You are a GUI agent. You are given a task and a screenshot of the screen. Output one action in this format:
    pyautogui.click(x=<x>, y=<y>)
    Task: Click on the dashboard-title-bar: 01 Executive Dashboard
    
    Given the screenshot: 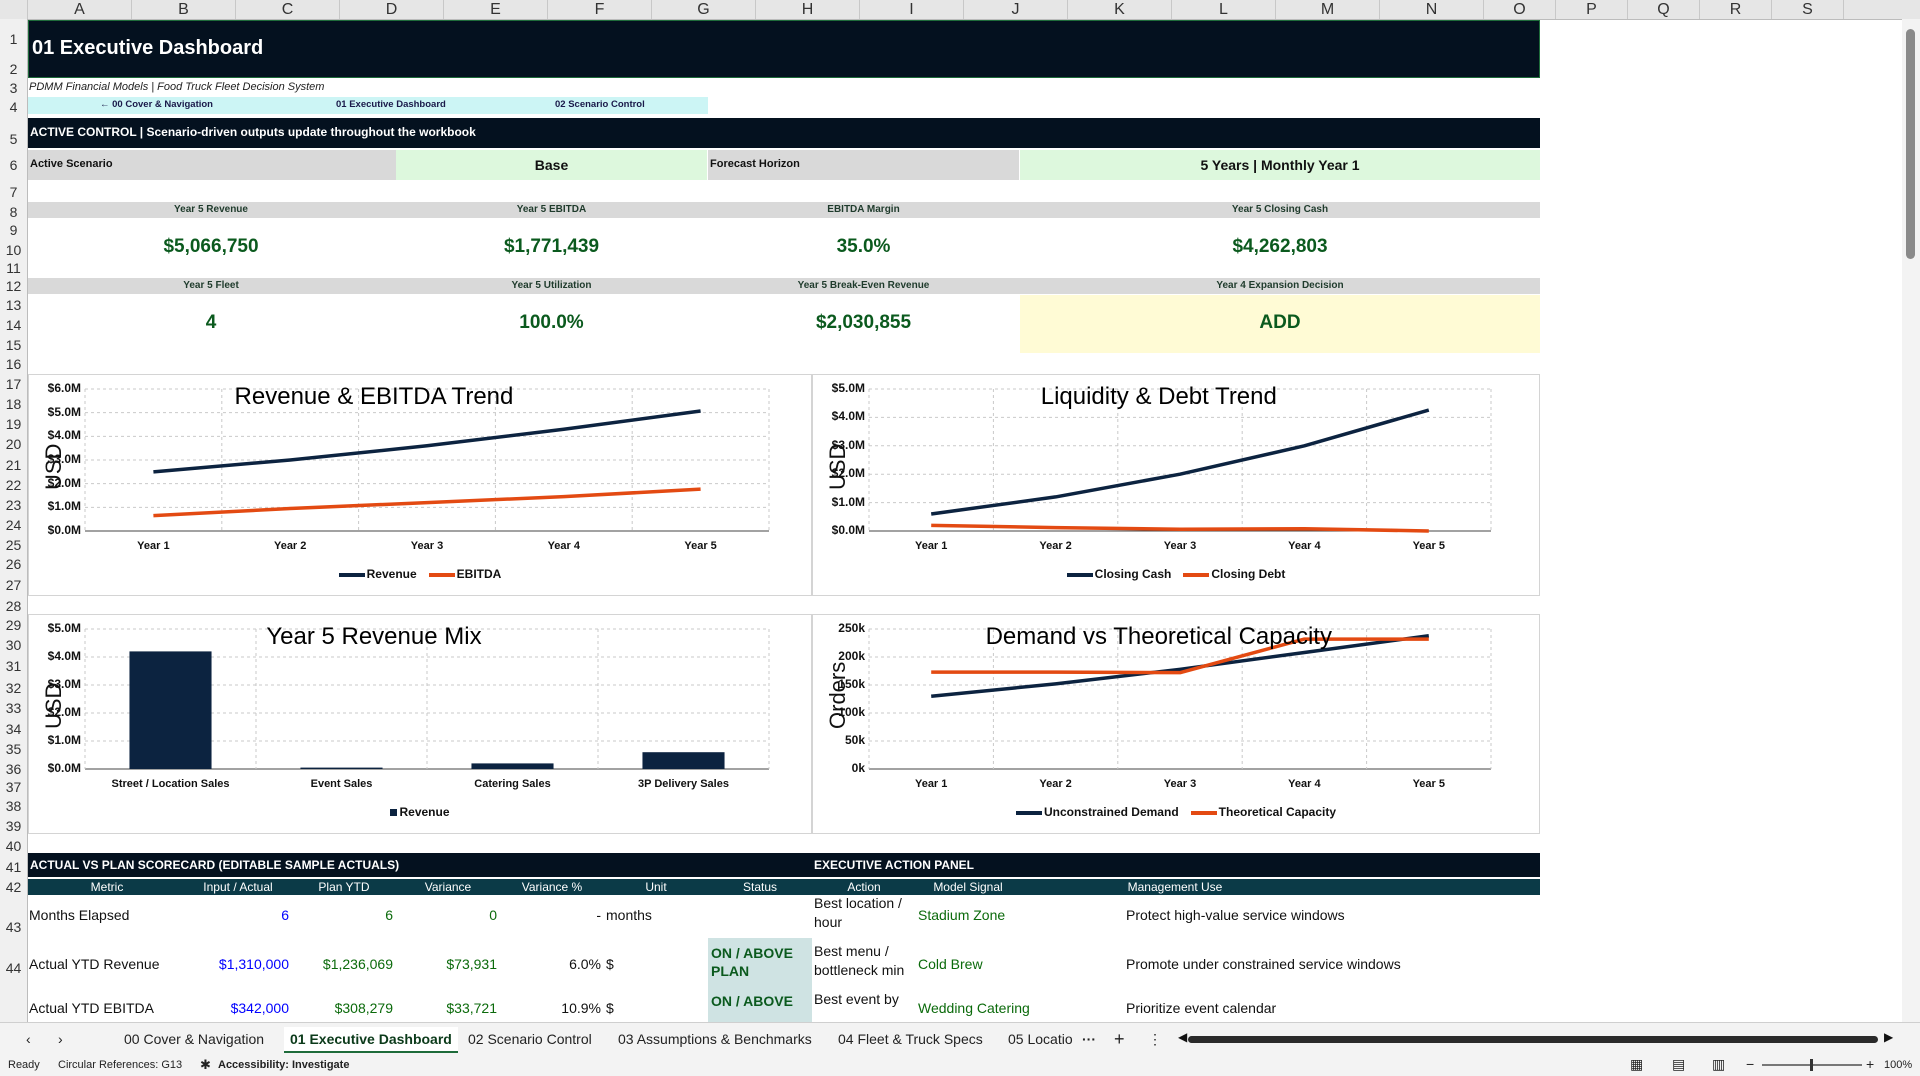 What is the action you would take?
    pyautogui.click(x=784, y=49)
    